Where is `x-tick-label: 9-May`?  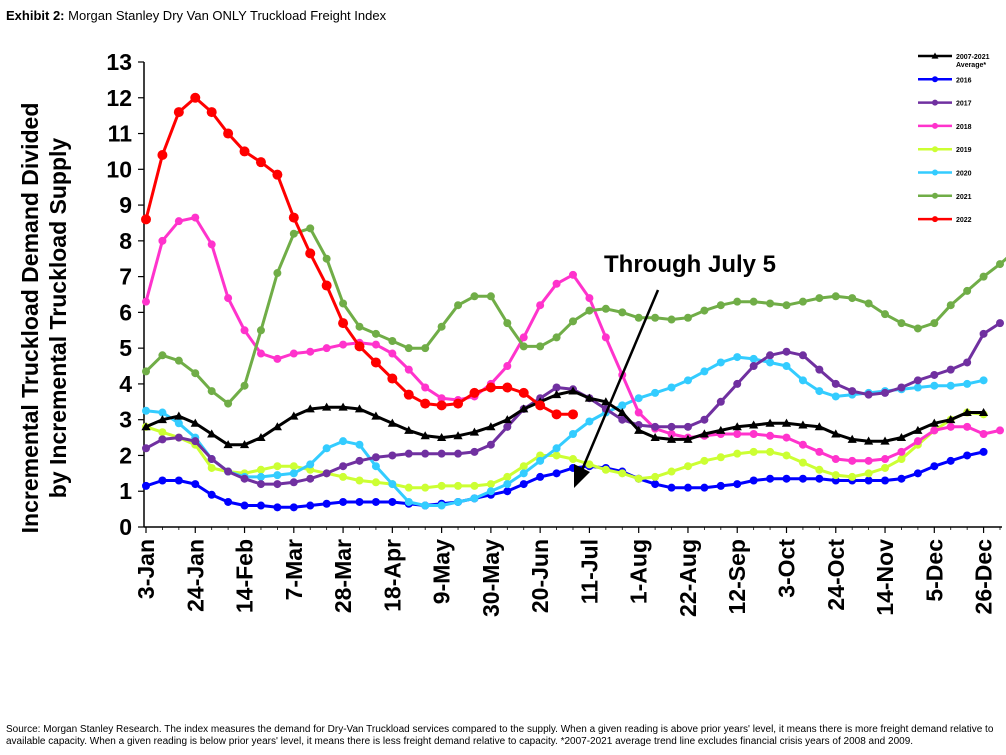 x-tick-label: 9-May is located at coordinates (442, 571).